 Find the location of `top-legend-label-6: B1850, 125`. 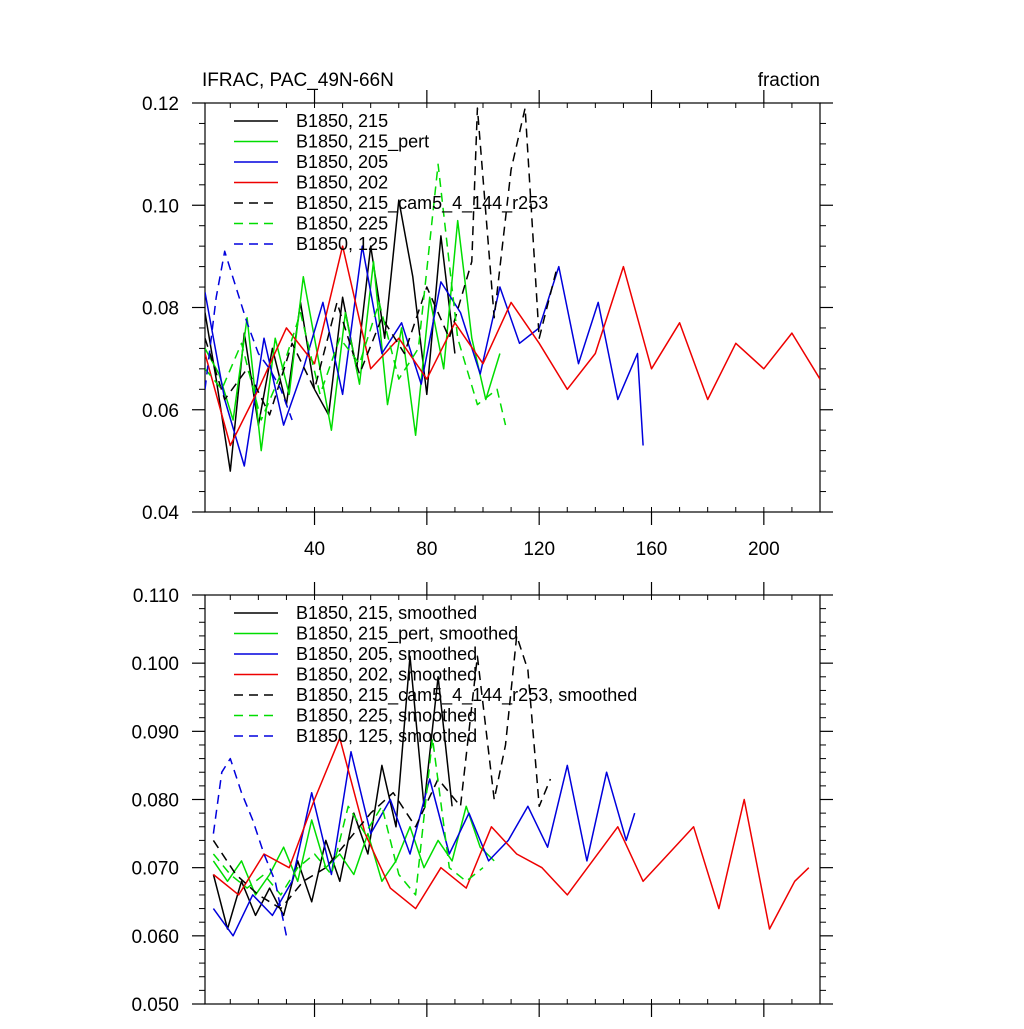

top-legend-label-6: B1850, 125 is located at coordinates (342, 244).